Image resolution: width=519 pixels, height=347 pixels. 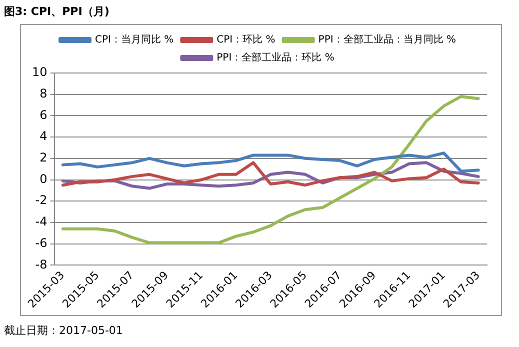 What do you see at coordinates (387, 40) in the screenshot?
I see `legend-label: PPI：全部工业品：当月同比 %` at bounding box center [387, 40].